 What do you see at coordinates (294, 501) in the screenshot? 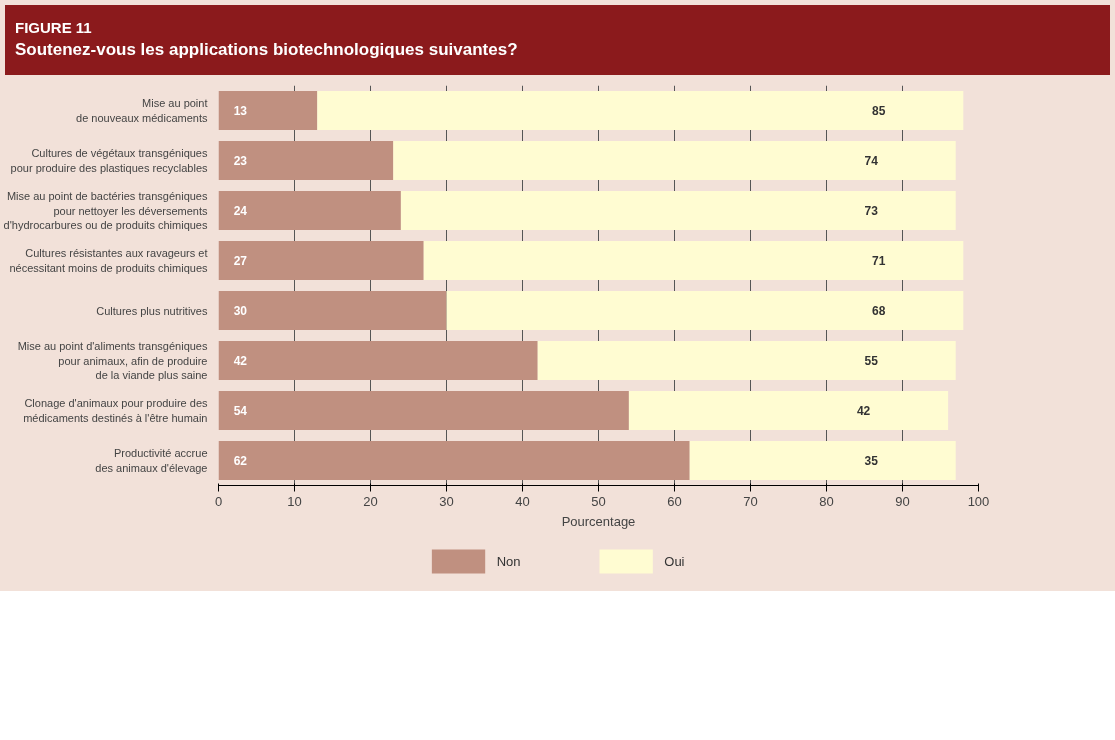
I see `x-tick-label: 10` at bounding box center [294, 501].